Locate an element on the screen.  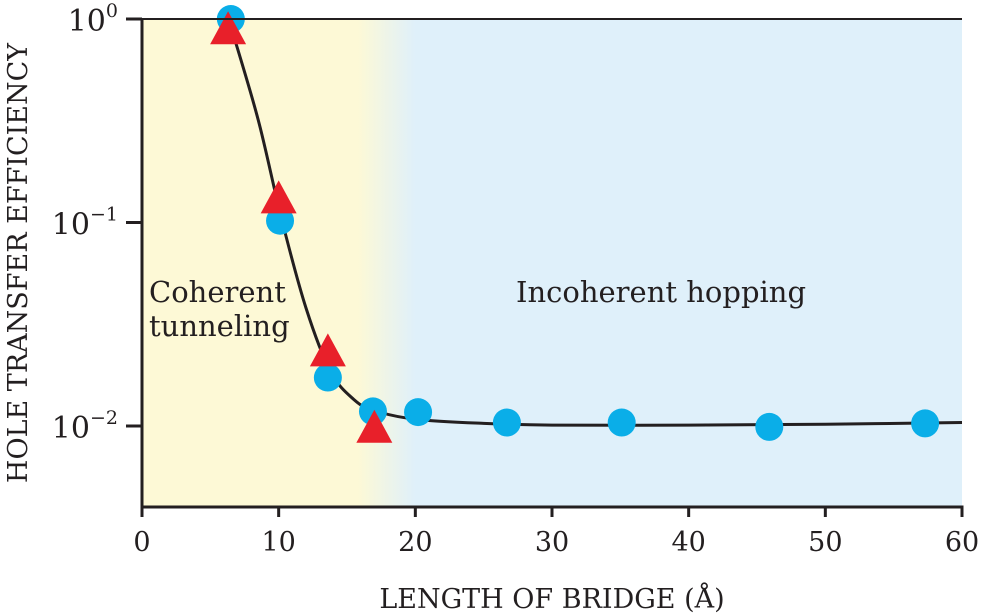
y-tick-label: 10⁻¹ is located at coordinates (85, 223).